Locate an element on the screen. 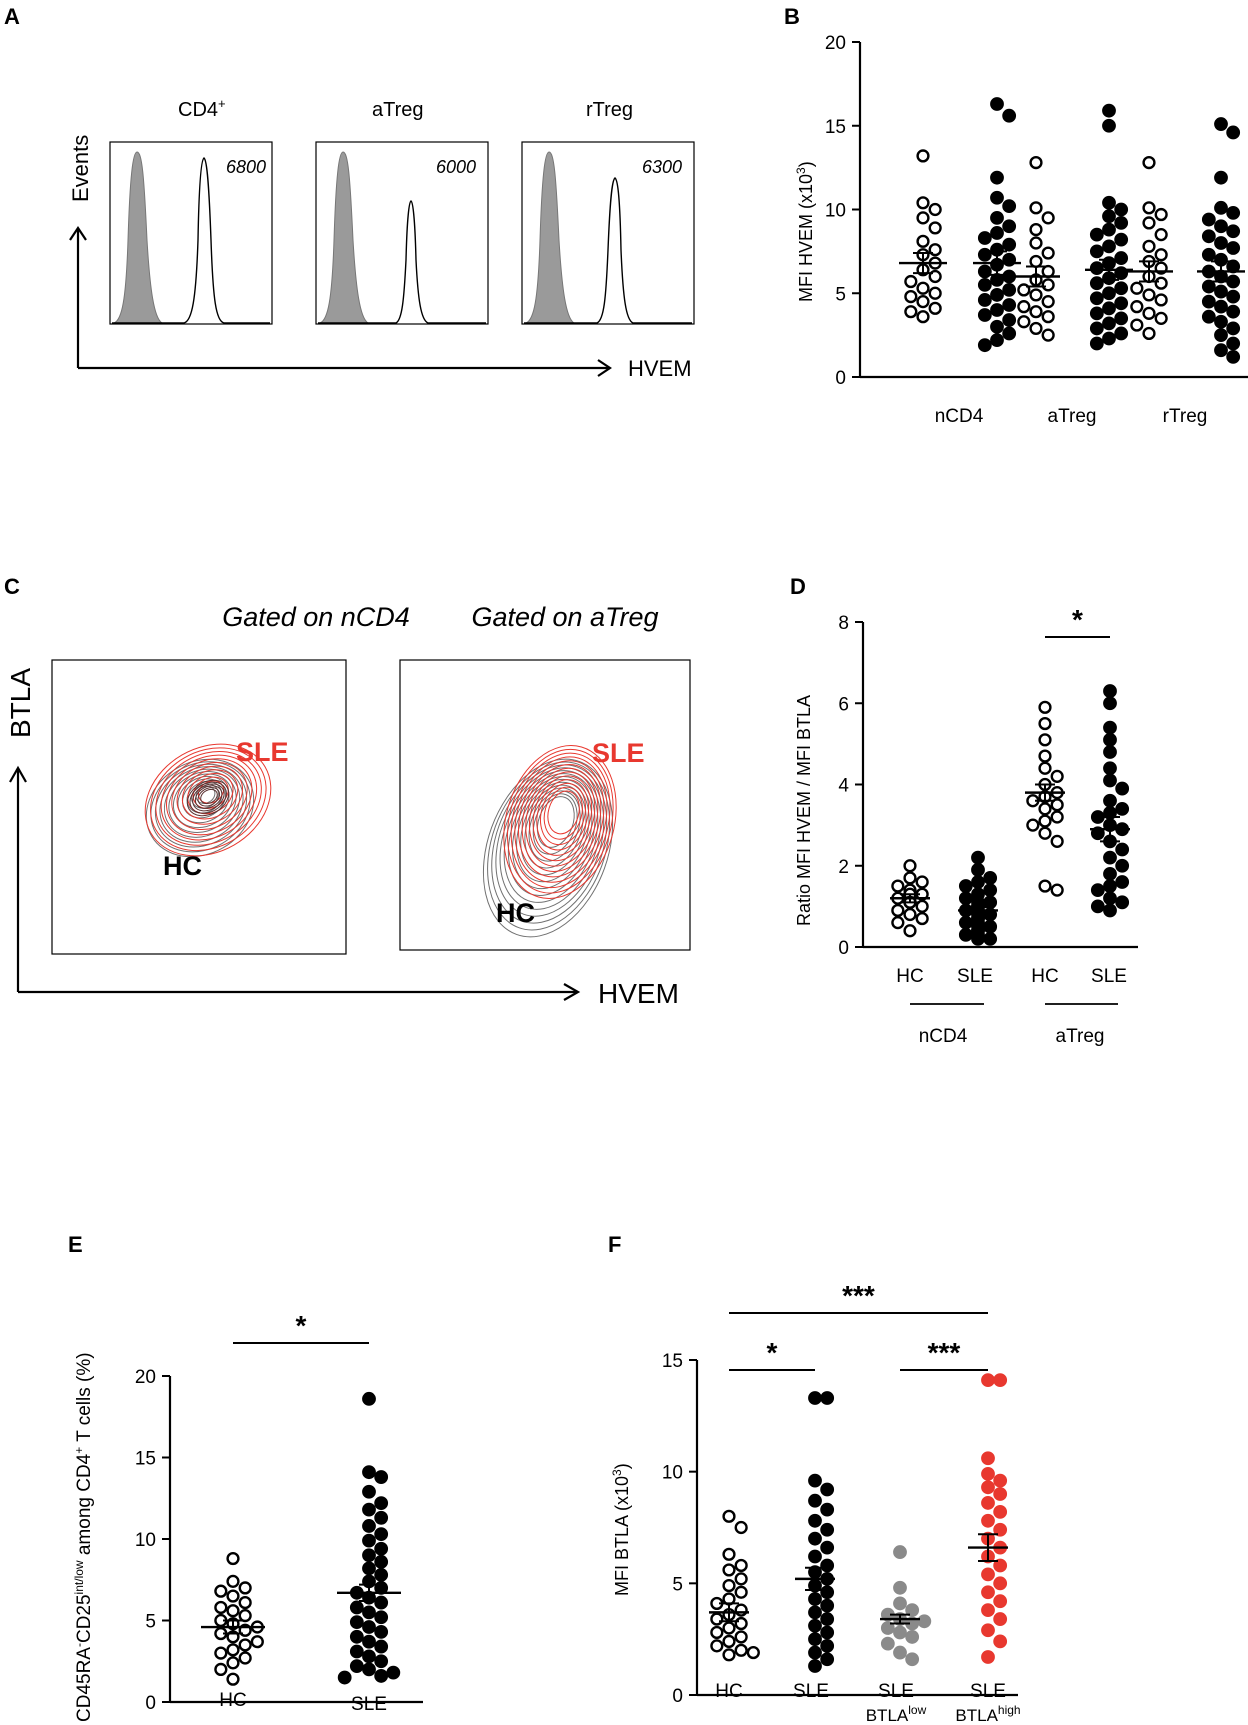  chart-e-category-label: HC is located at coordinates (232, 1700).